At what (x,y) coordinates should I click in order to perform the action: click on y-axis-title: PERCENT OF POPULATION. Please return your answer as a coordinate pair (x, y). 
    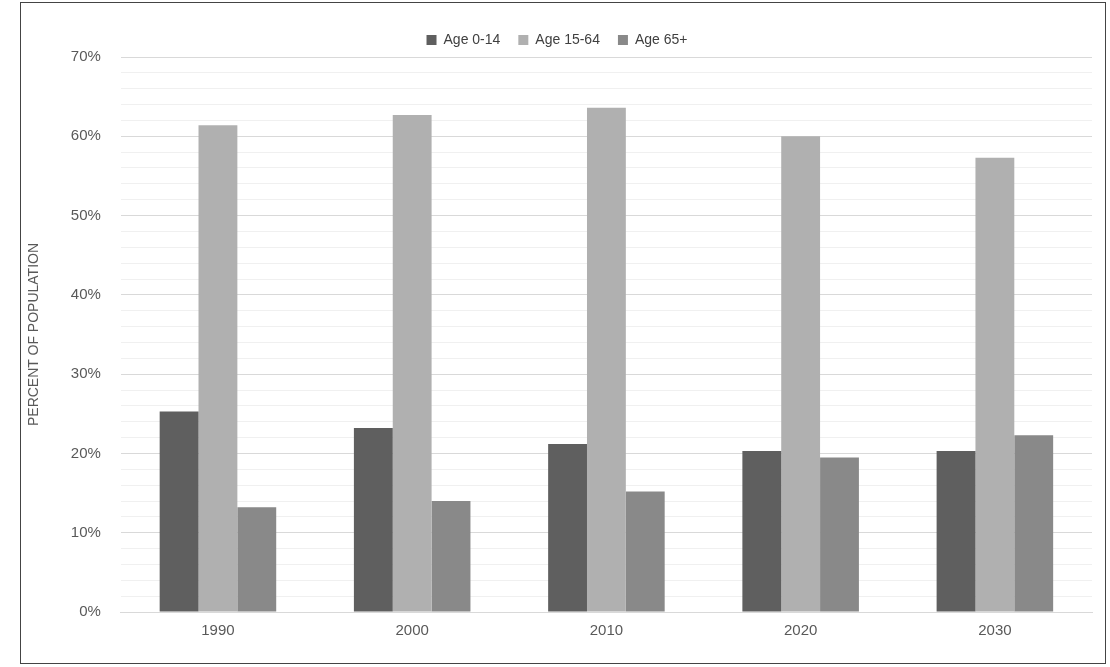
    Looking at the image, I should click on (33, 334).